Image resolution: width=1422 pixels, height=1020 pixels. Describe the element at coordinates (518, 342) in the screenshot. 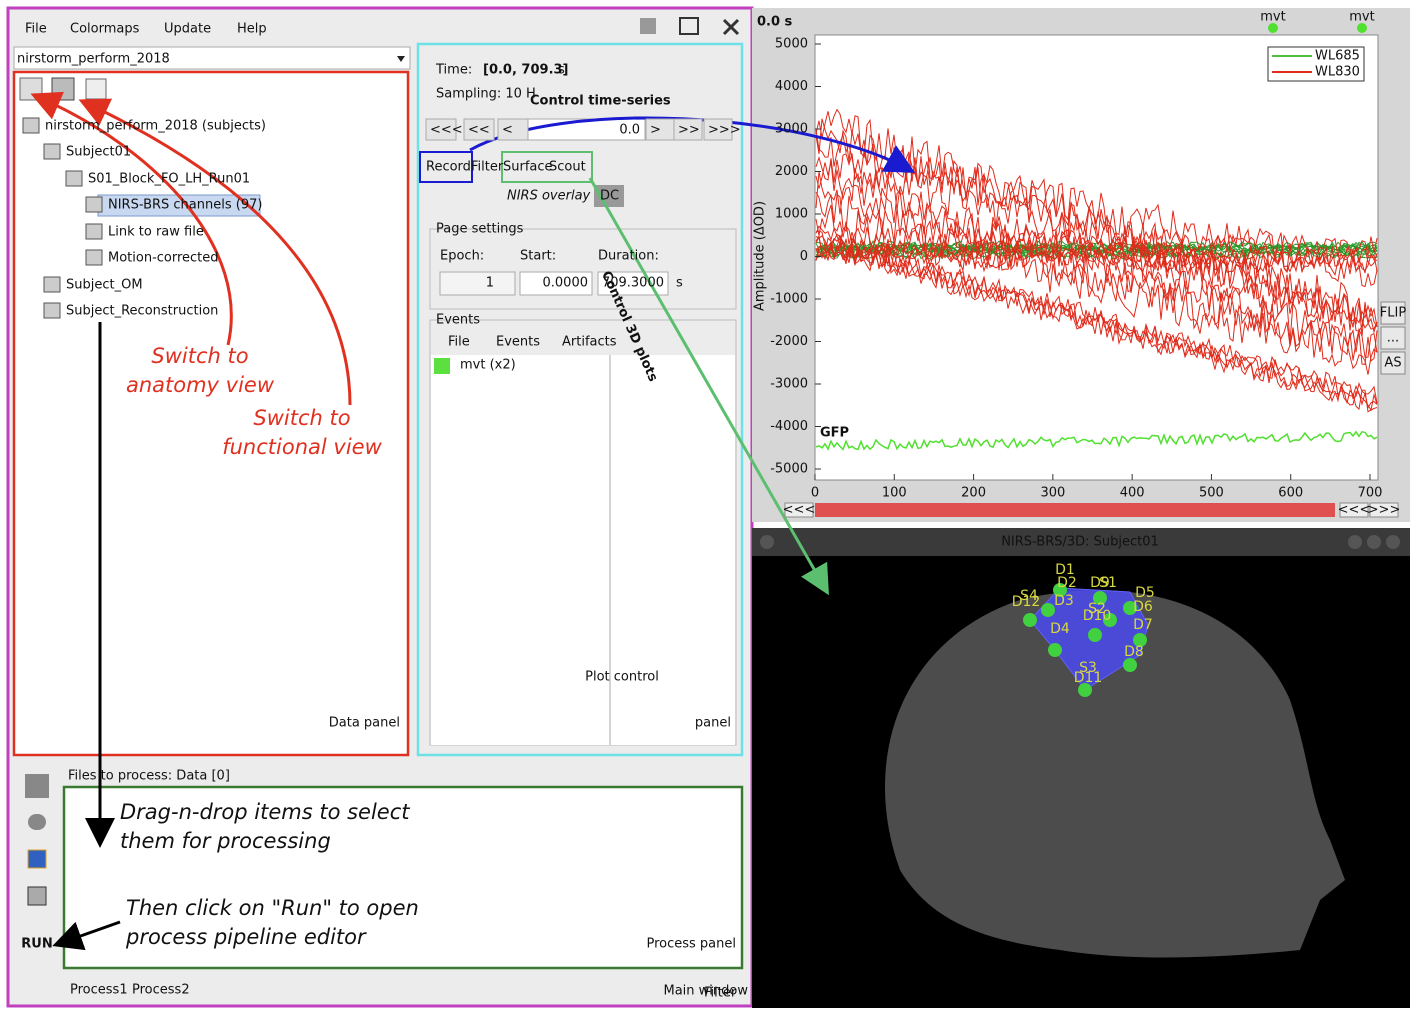

I see `event-menu: Events` at that location.